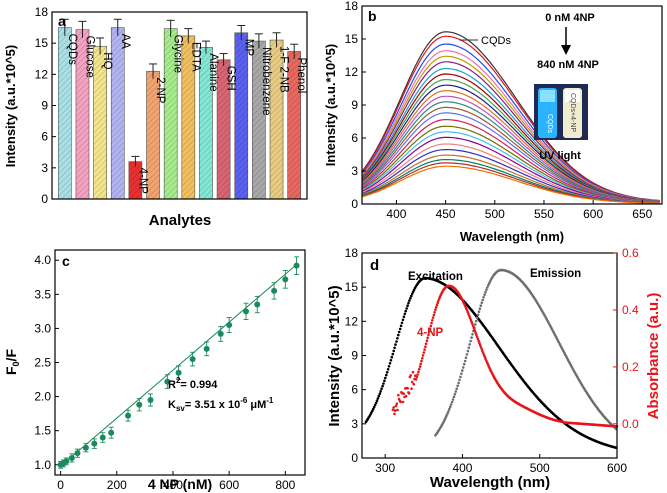 This screenshot has width=667, height=493. Describe the element at coordinates (630, 310) in the screenshot. I see `panel-d-yr-tick-label: 0.4` at that location.